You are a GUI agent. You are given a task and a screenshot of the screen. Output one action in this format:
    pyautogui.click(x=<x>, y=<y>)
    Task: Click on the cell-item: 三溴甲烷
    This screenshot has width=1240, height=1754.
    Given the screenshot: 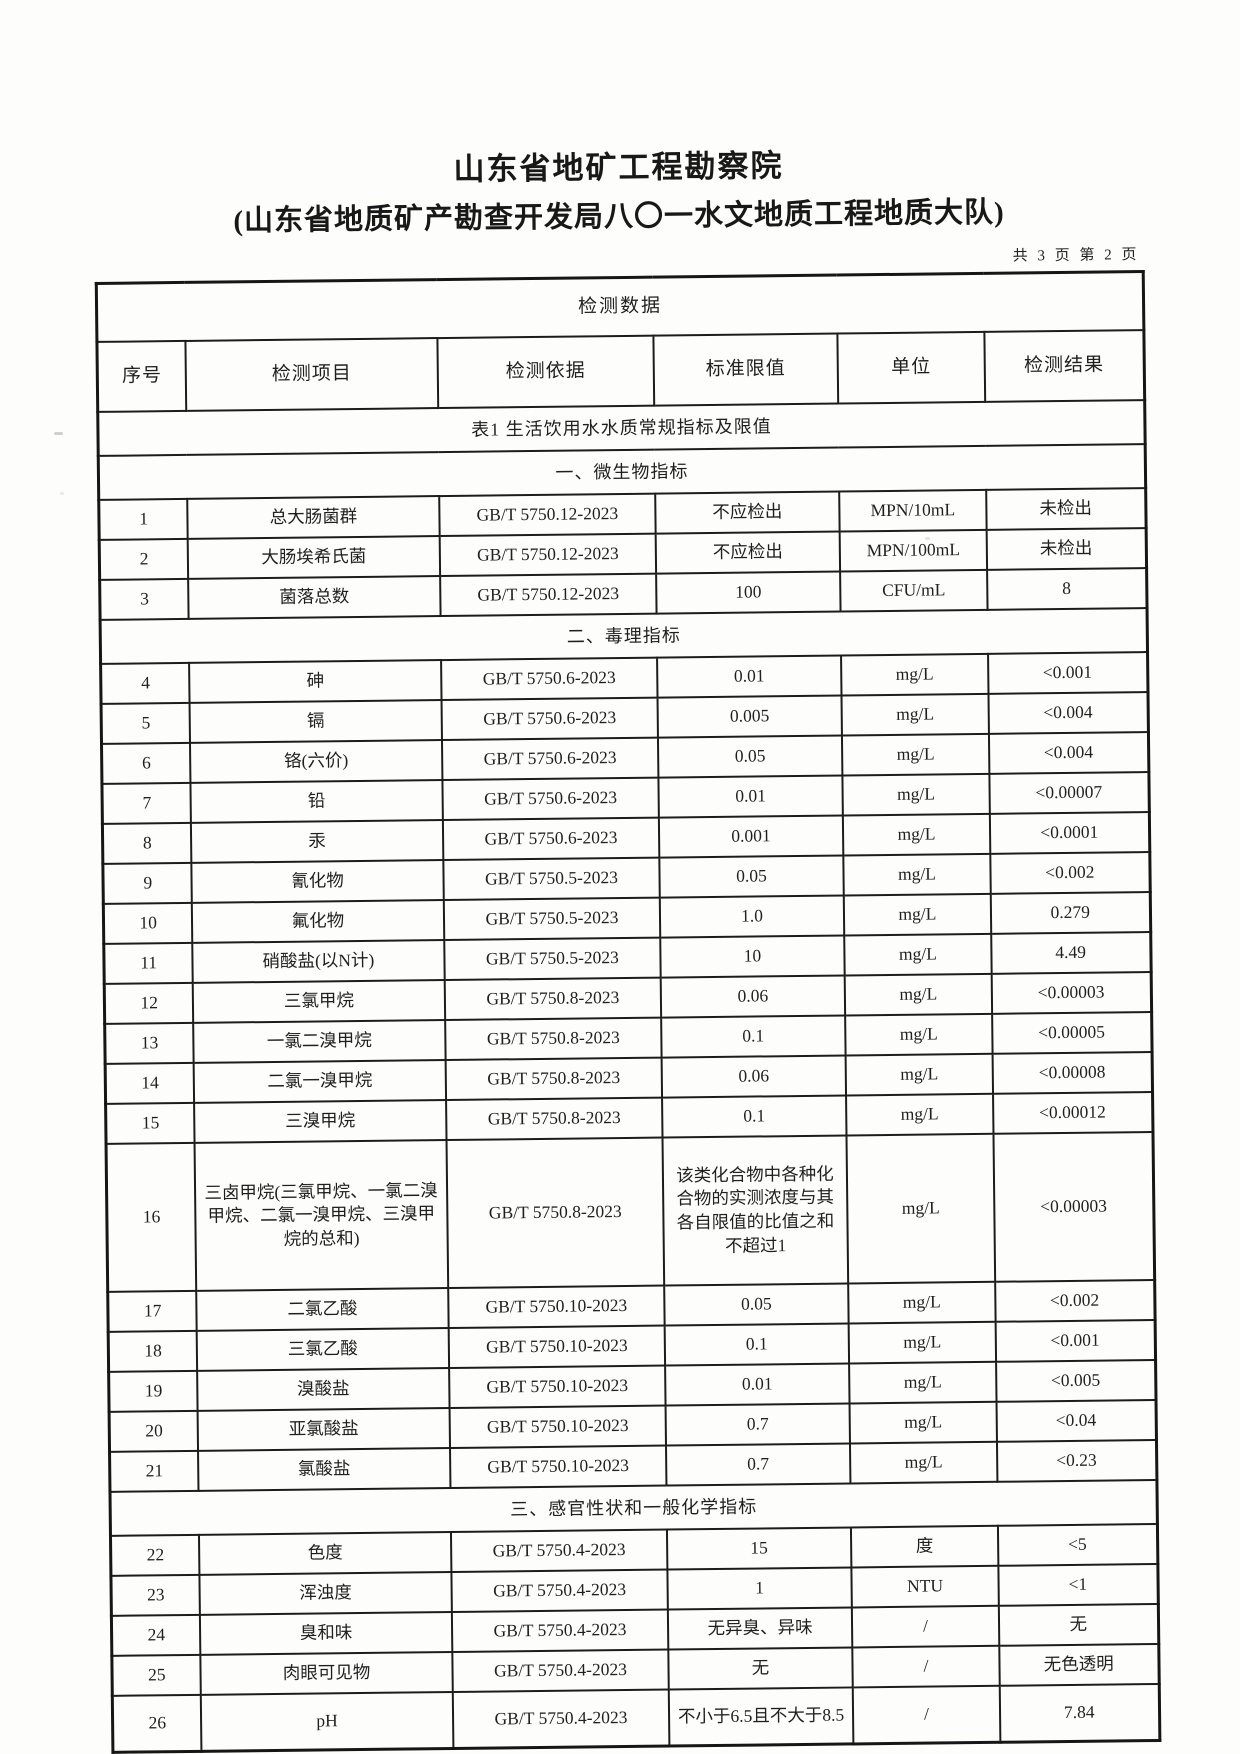 What is the action you would take?
    pyautogui.click(x=320, y=1121)
    